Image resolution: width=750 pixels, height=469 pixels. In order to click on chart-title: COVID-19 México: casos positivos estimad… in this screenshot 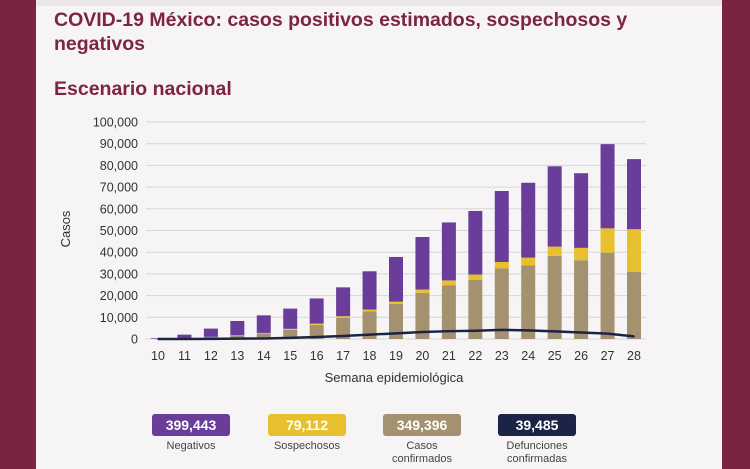, I will do `click(341, 32)`.